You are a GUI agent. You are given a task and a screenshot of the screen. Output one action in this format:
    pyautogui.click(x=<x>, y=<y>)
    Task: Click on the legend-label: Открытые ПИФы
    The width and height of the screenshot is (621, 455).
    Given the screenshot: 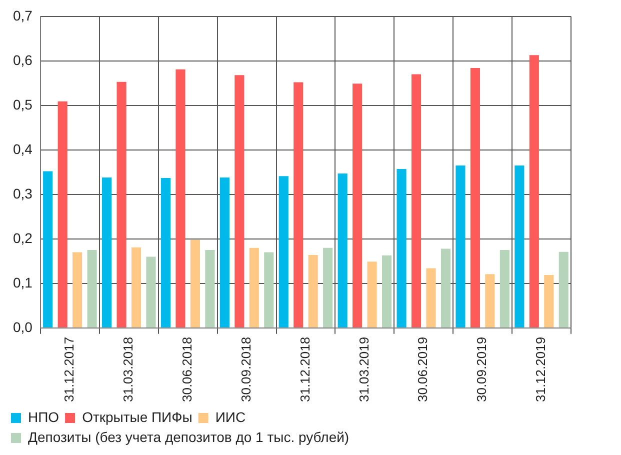 What is the action you would take?
    pyautogui.click(x=137, y=416)
    